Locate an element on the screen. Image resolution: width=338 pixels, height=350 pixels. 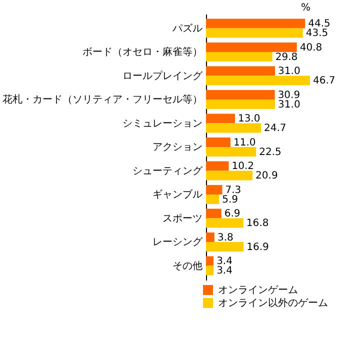
y-tick-label: 花札・カード（ソリティア・フリーセル等） is located at coordinates (102, 100).